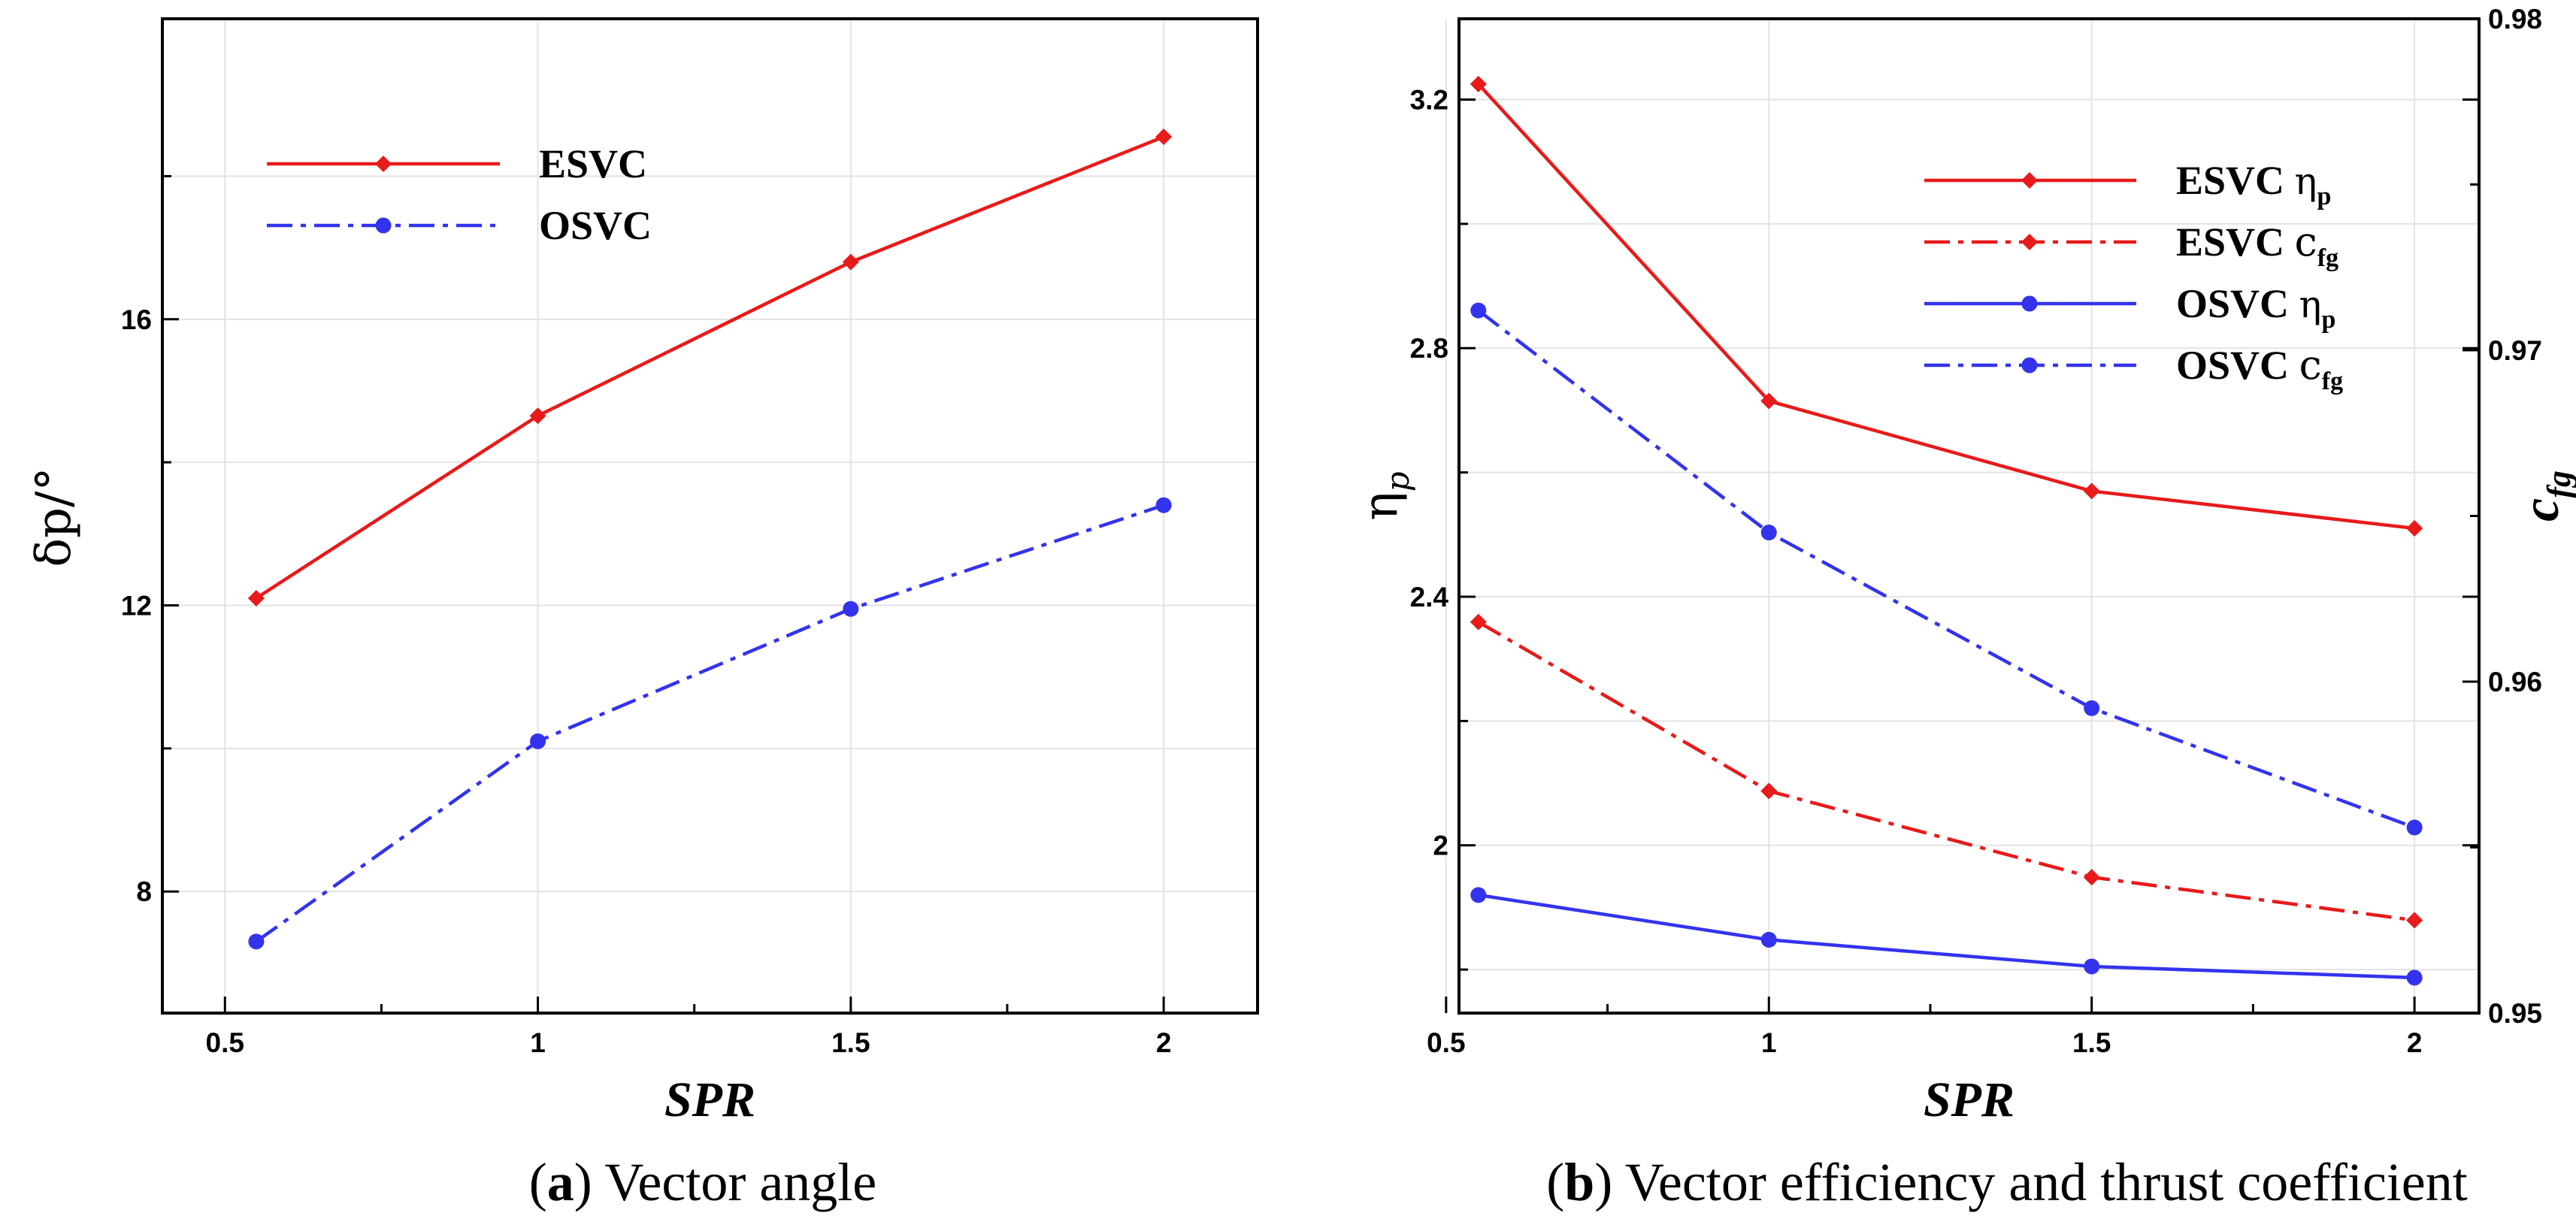 The width and height of the screenshot is (2576, 1219). What do you see at coordinates (2541, 510) in the screenshot?
I see `y2-label-symbol: c` at bounding box center [2541, 510].